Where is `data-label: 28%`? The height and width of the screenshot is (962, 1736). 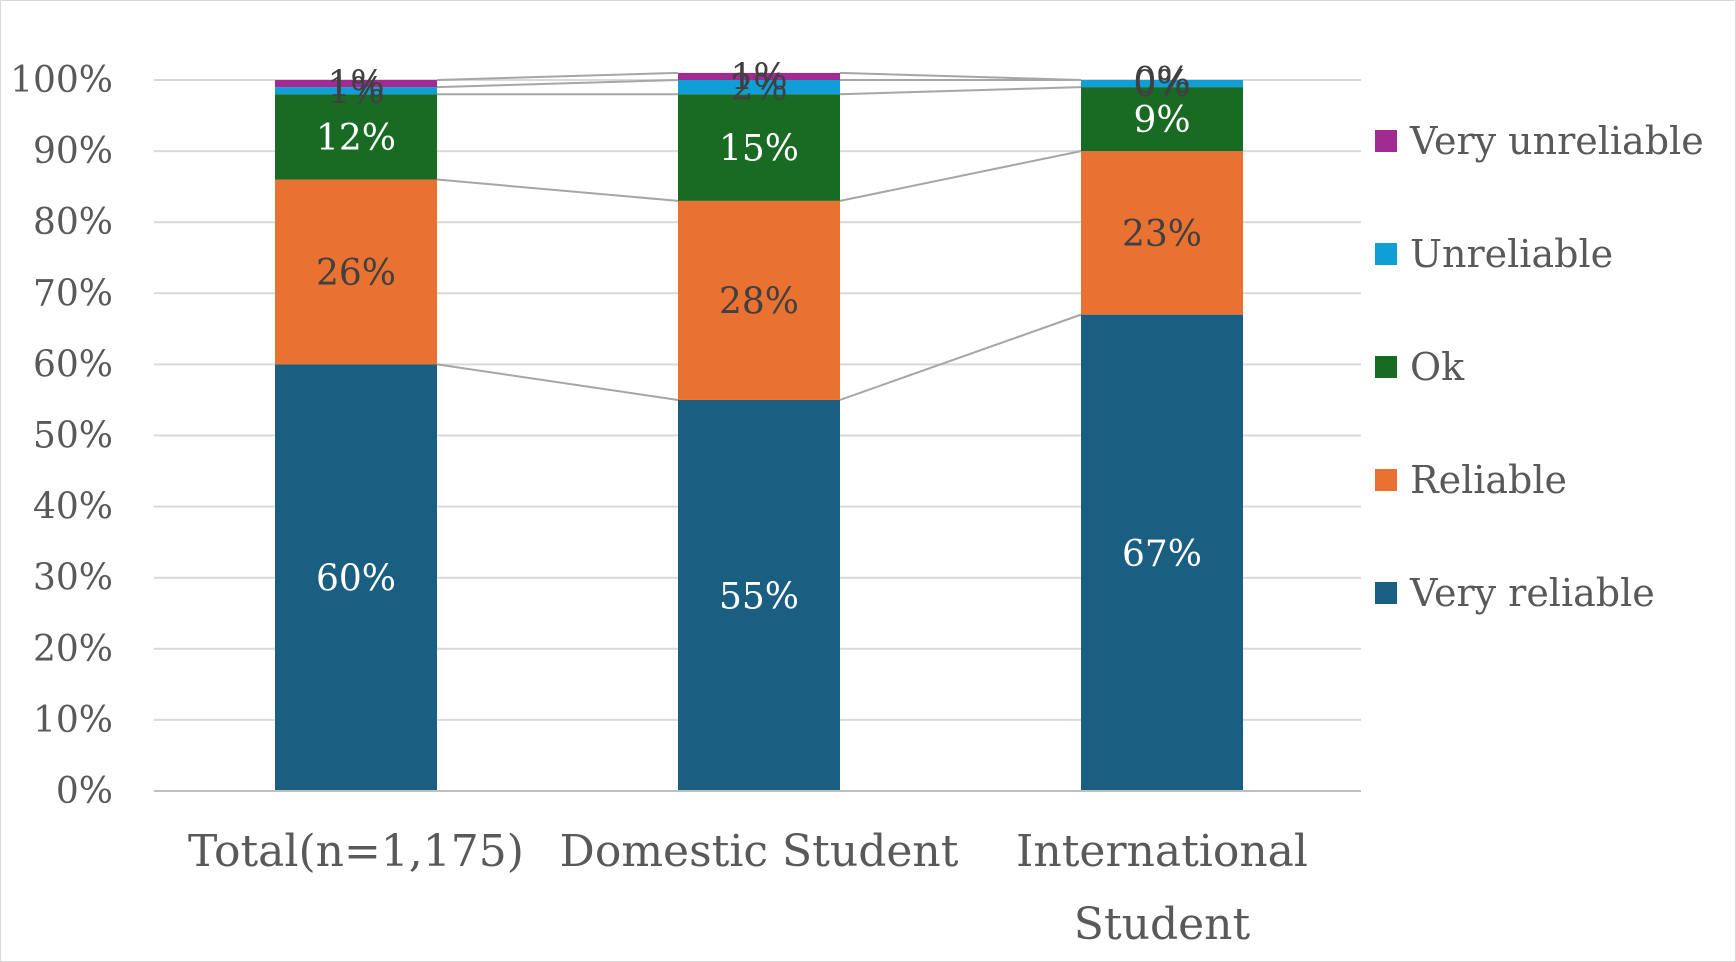 data-label: 28% is located at coordinates (759, 301).